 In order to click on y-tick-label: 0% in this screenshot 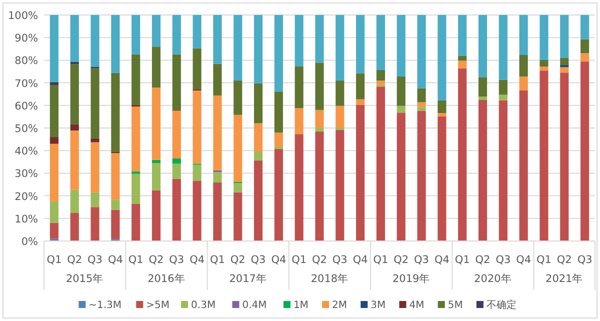, I will do `click(29, 242)`.